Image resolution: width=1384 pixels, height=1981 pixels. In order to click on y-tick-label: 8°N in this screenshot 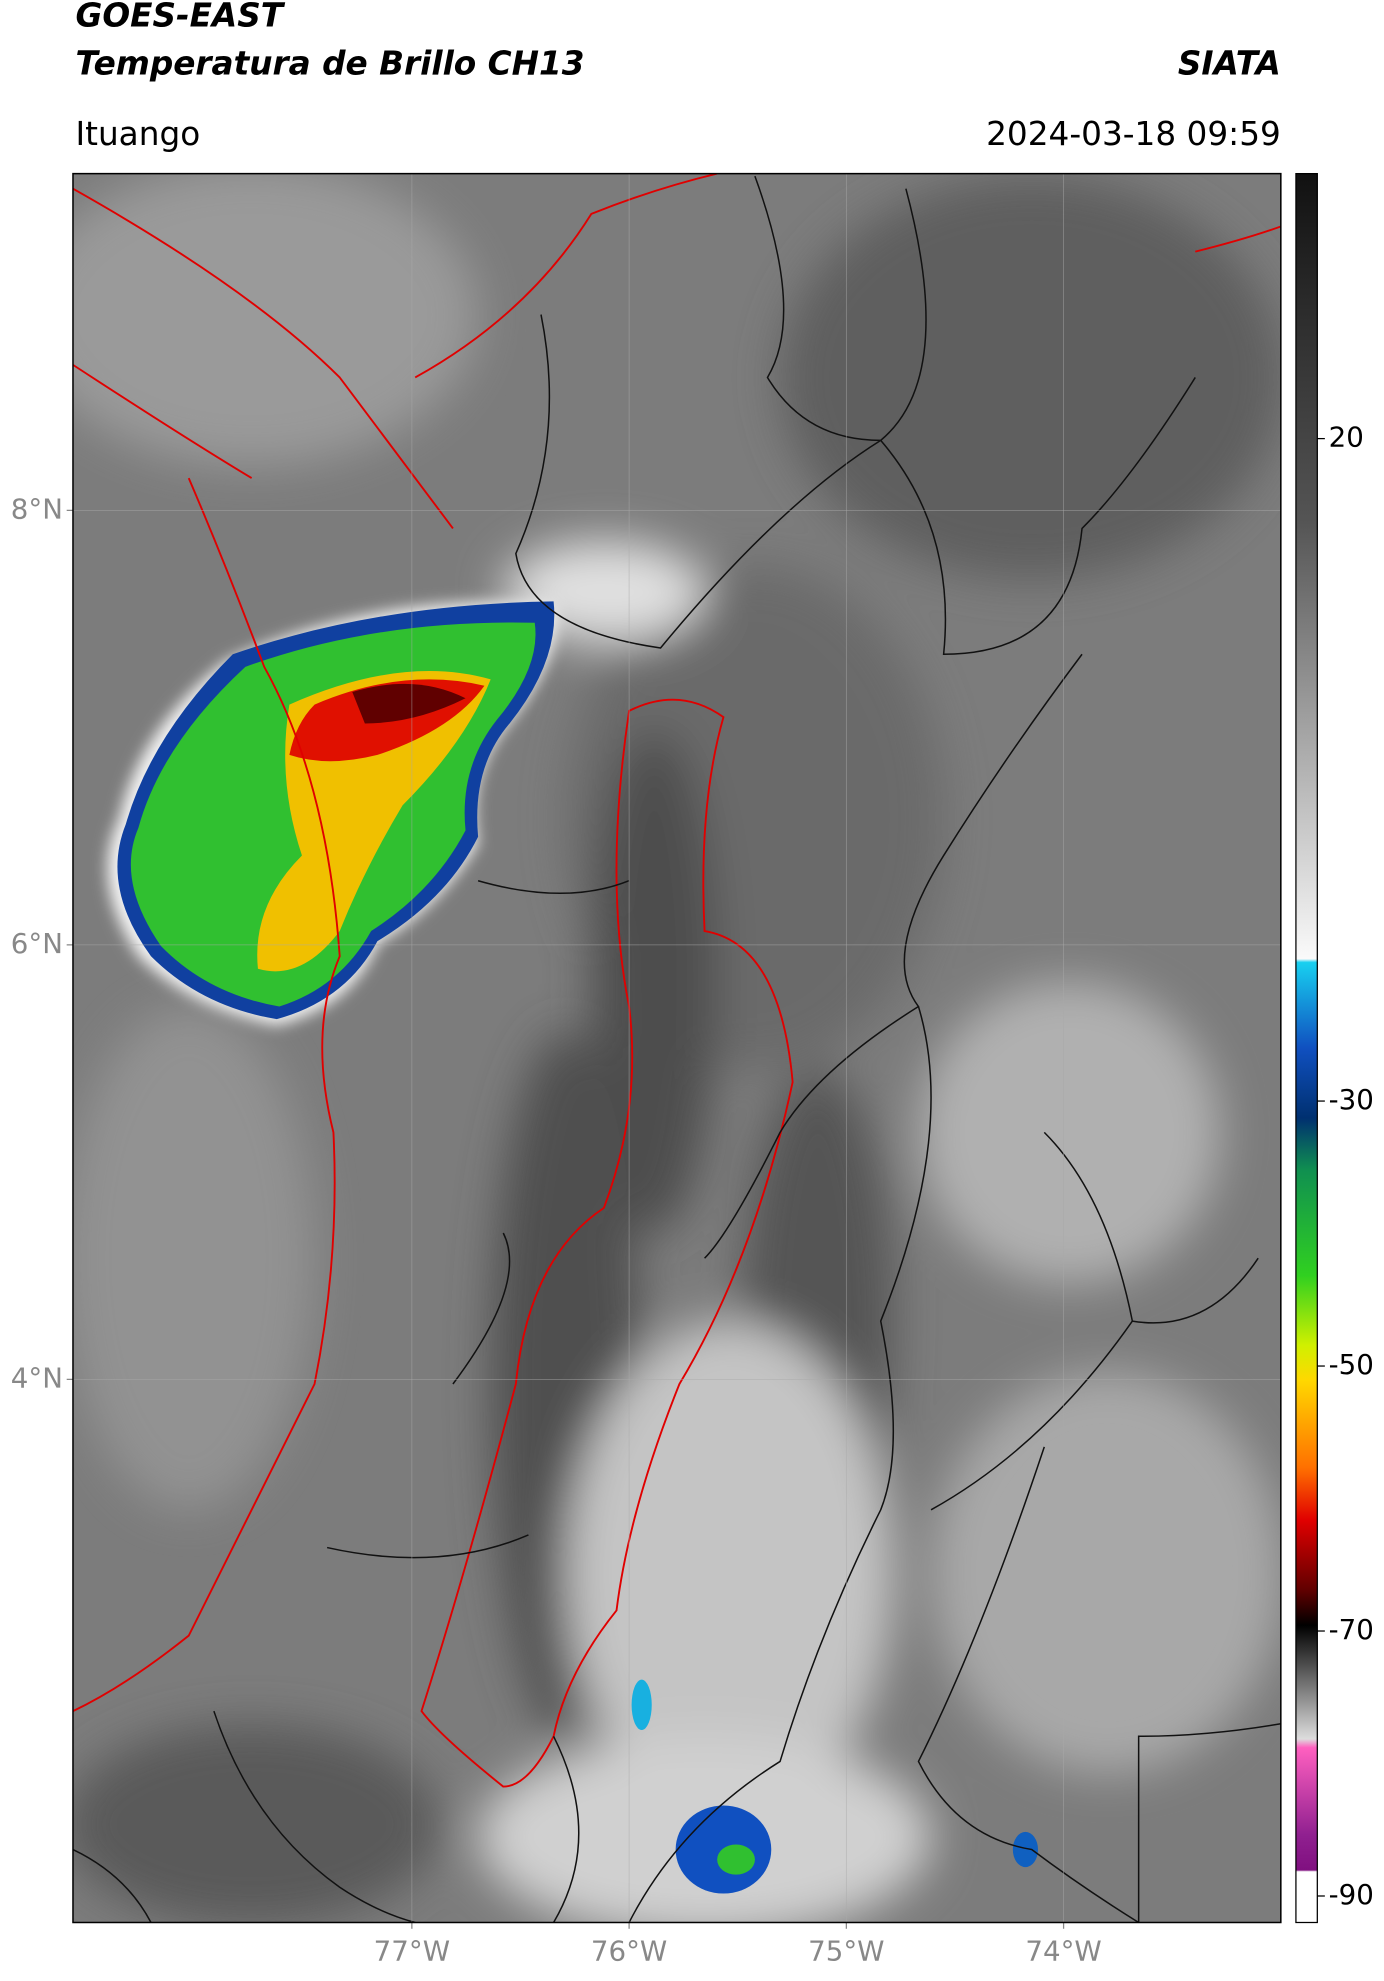, I will do `click(37, 508)`.